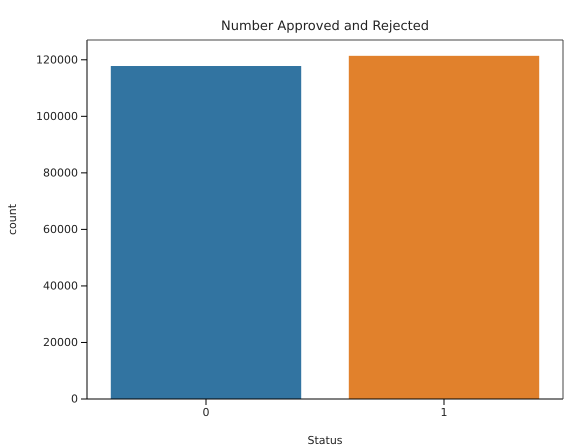 Image resolution: width=573 pixels, height=448 pixels. Describe the element at coordinates (444, 412) in the screenshot. I see `x-tick-label: 1` at that location.